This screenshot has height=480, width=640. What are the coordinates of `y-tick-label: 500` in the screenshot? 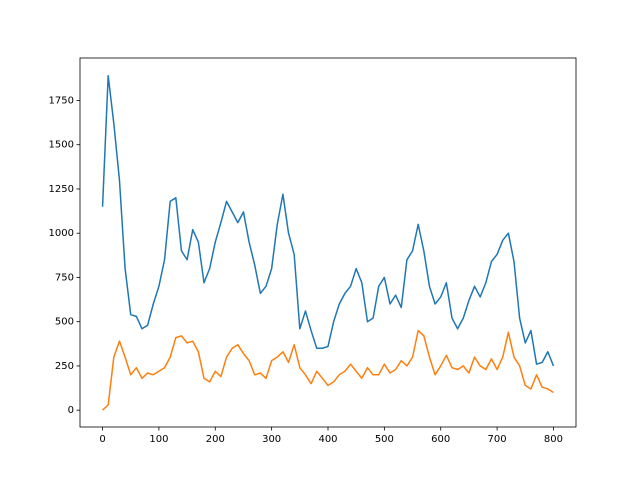 It's located at (64, 322).